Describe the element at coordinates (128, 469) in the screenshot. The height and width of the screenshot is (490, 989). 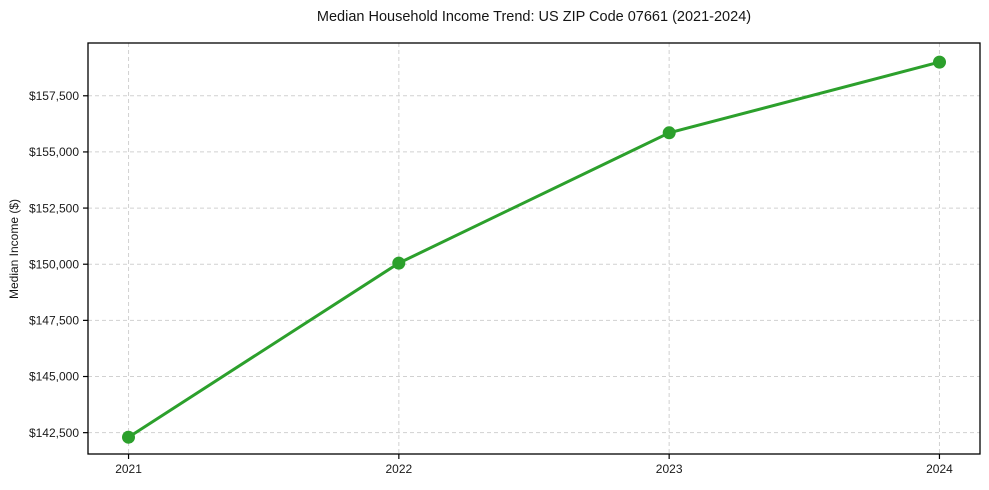
I see `x-tick-label: 2021` at that location.